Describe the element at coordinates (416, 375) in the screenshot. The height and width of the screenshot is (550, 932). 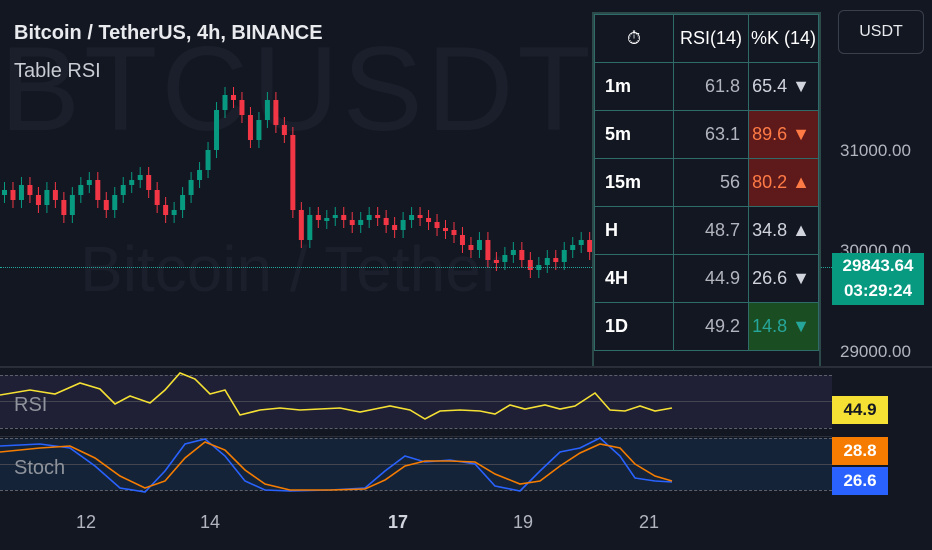
I see `rsi-upper-band-line` at that location.